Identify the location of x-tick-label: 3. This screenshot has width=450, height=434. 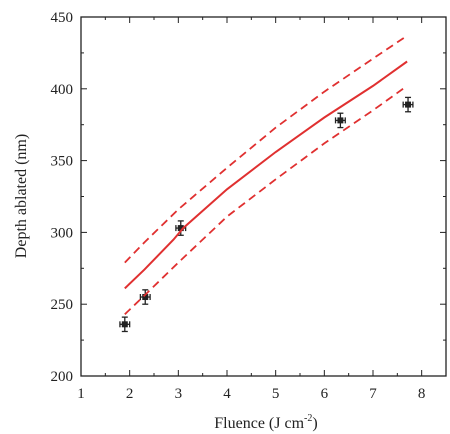
(179, 394).